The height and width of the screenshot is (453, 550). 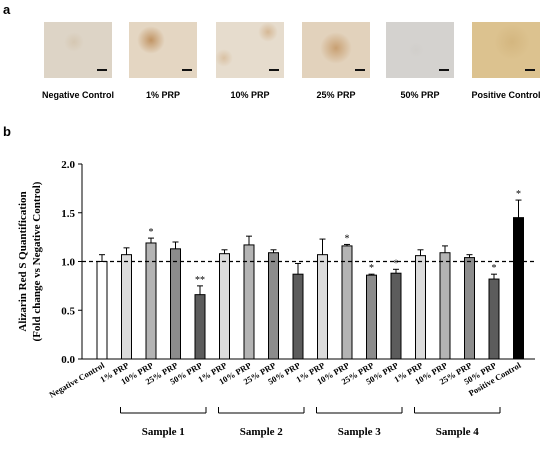 What do you see at coordinates (506, 95) in the screenshot?
I see `micrograph-label: Positive Control` at bounding box center [506, 95].